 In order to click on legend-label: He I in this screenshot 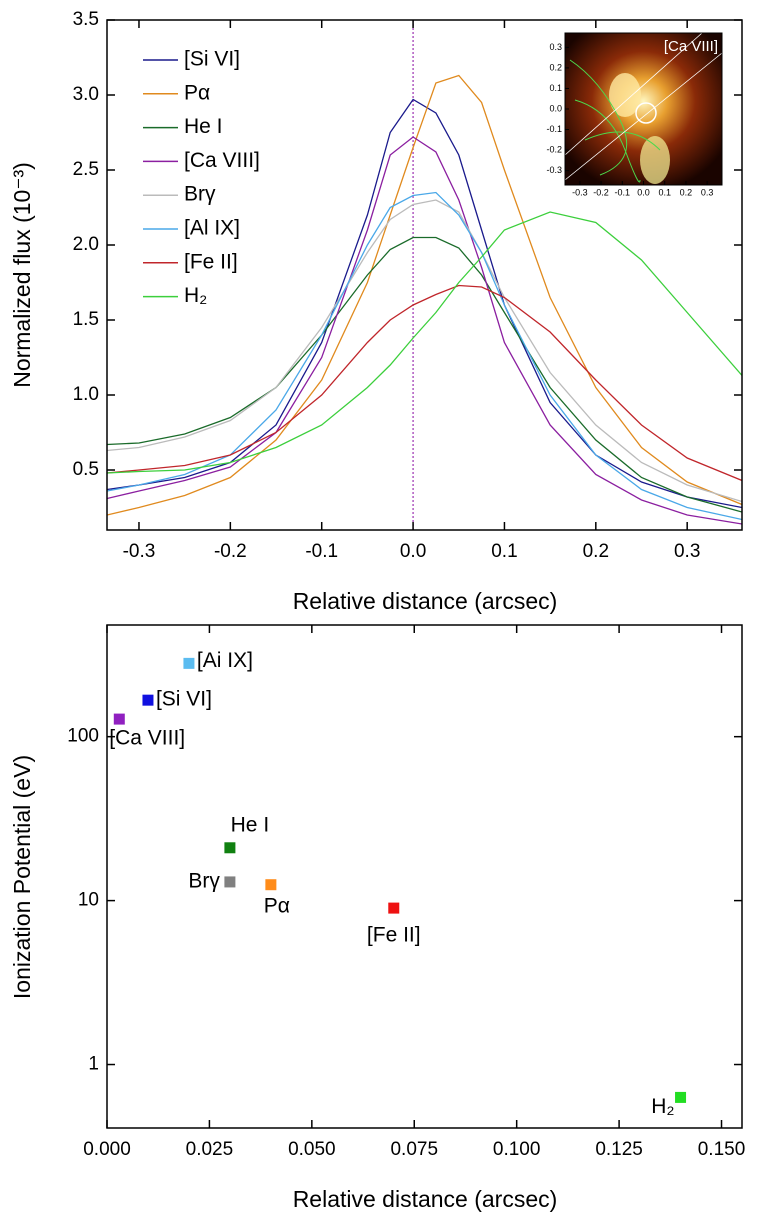, I will do `click(203, 126)`.